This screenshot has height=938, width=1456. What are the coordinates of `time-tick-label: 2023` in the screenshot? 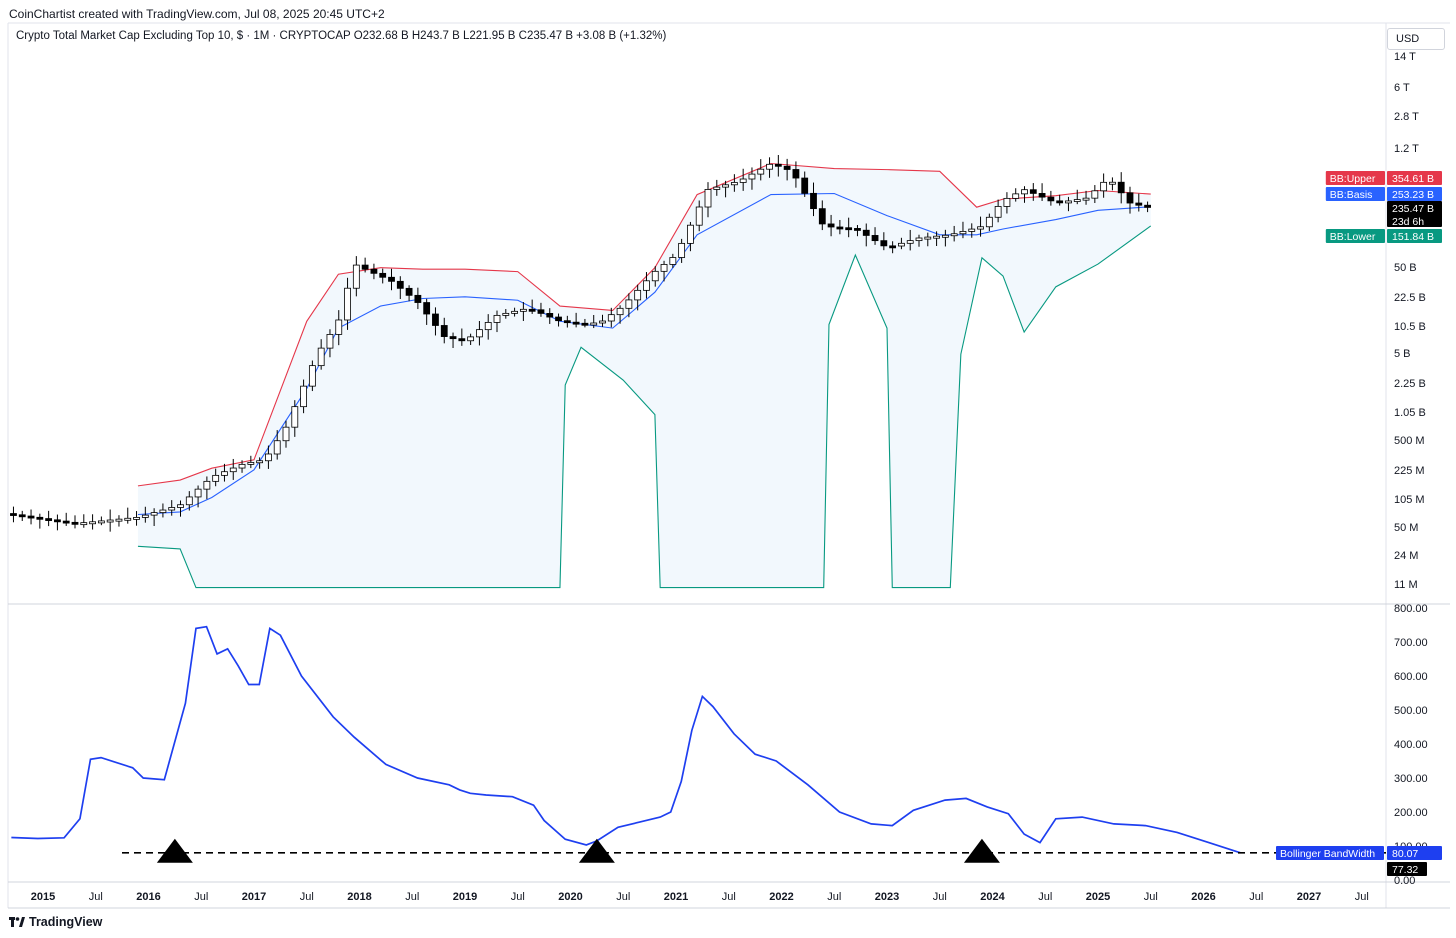 It's located at (887, 897).